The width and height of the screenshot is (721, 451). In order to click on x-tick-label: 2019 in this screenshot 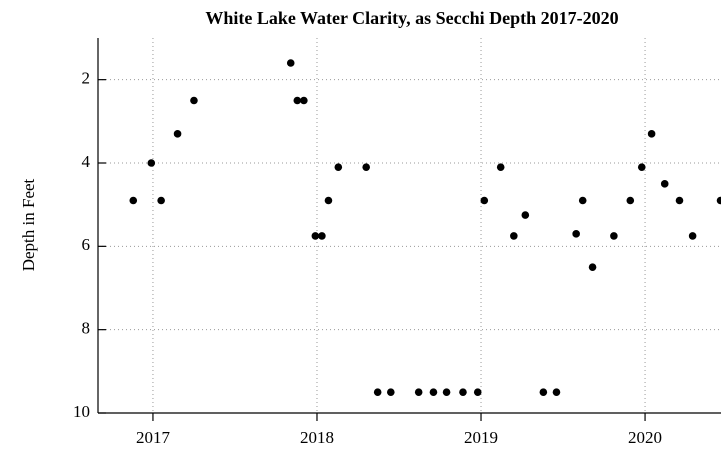, I will do `click(481, 437)`.